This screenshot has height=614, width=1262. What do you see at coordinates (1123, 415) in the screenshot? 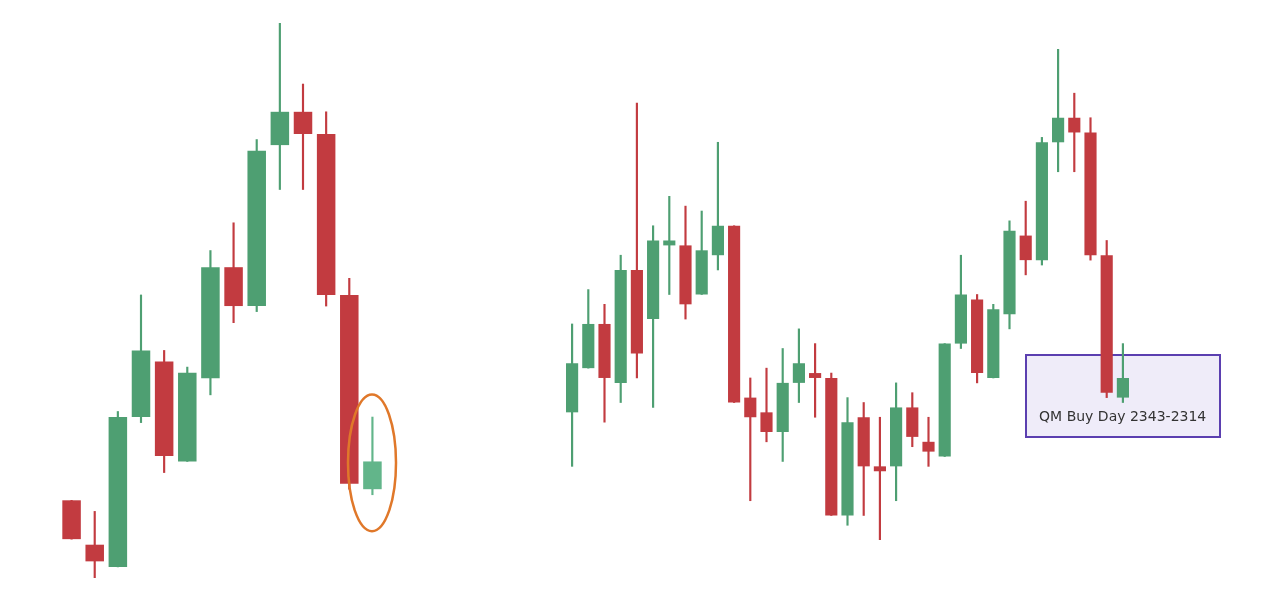
I see `annotation: QM Buy Day 2343-2314` at bounding box center [1123, 415].